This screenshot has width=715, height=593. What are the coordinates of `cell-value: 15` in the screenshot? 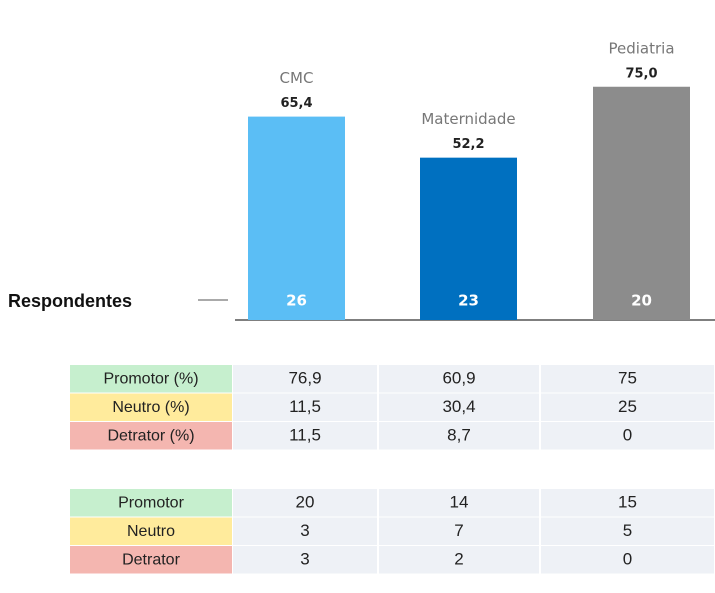 It's located at (627, 502).